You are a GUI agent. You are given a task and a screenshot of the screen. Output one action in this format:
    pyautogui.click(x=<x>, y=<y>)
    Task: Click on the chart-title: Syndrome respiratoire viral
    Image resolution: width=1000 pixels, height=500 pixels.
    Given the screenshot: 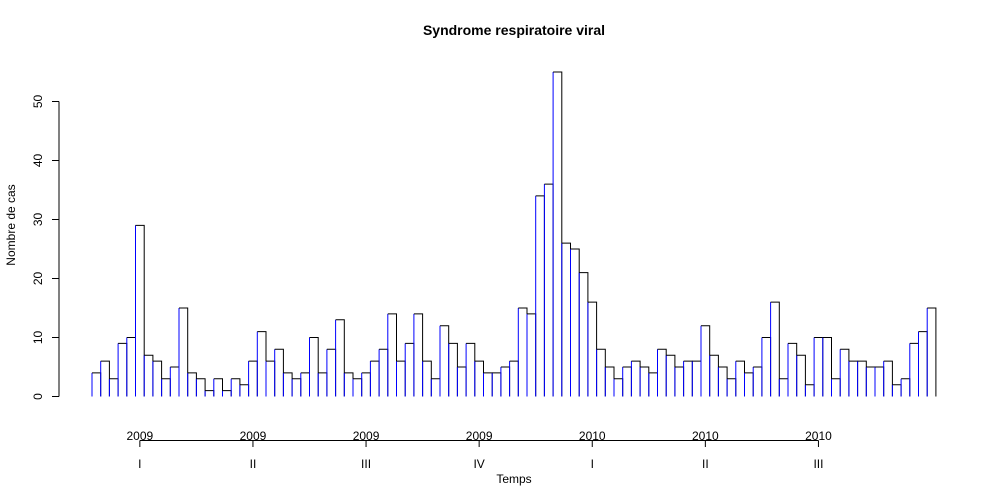 What is the action you would take?
    pyautogui.click(x=514, y=30)
    